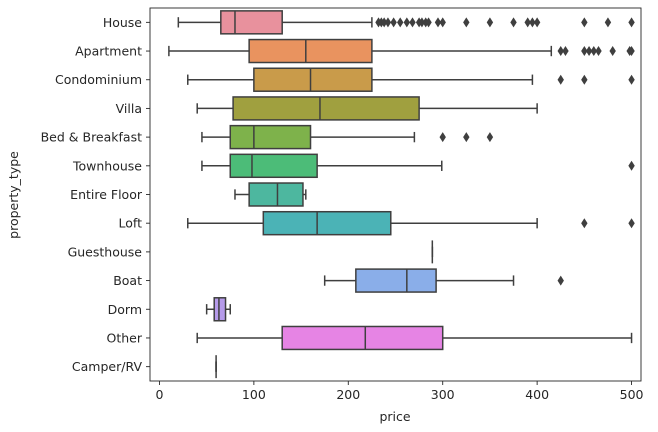 Image resolution: width=658 pixels, height=432 pixels. I want to click on y-tick-label: Entire Floor, so click(106, 194).